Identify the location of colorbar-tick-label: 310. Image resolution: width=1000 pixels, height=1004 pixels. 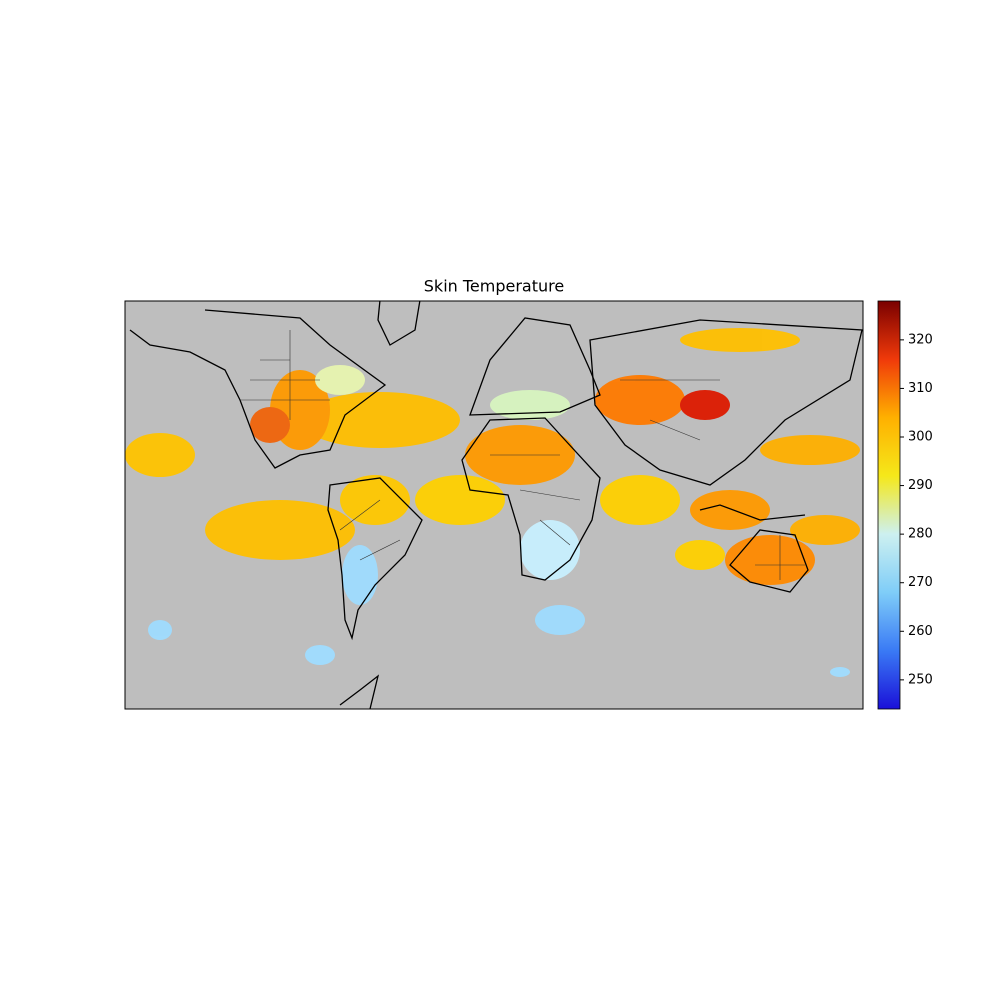
(920, 388).